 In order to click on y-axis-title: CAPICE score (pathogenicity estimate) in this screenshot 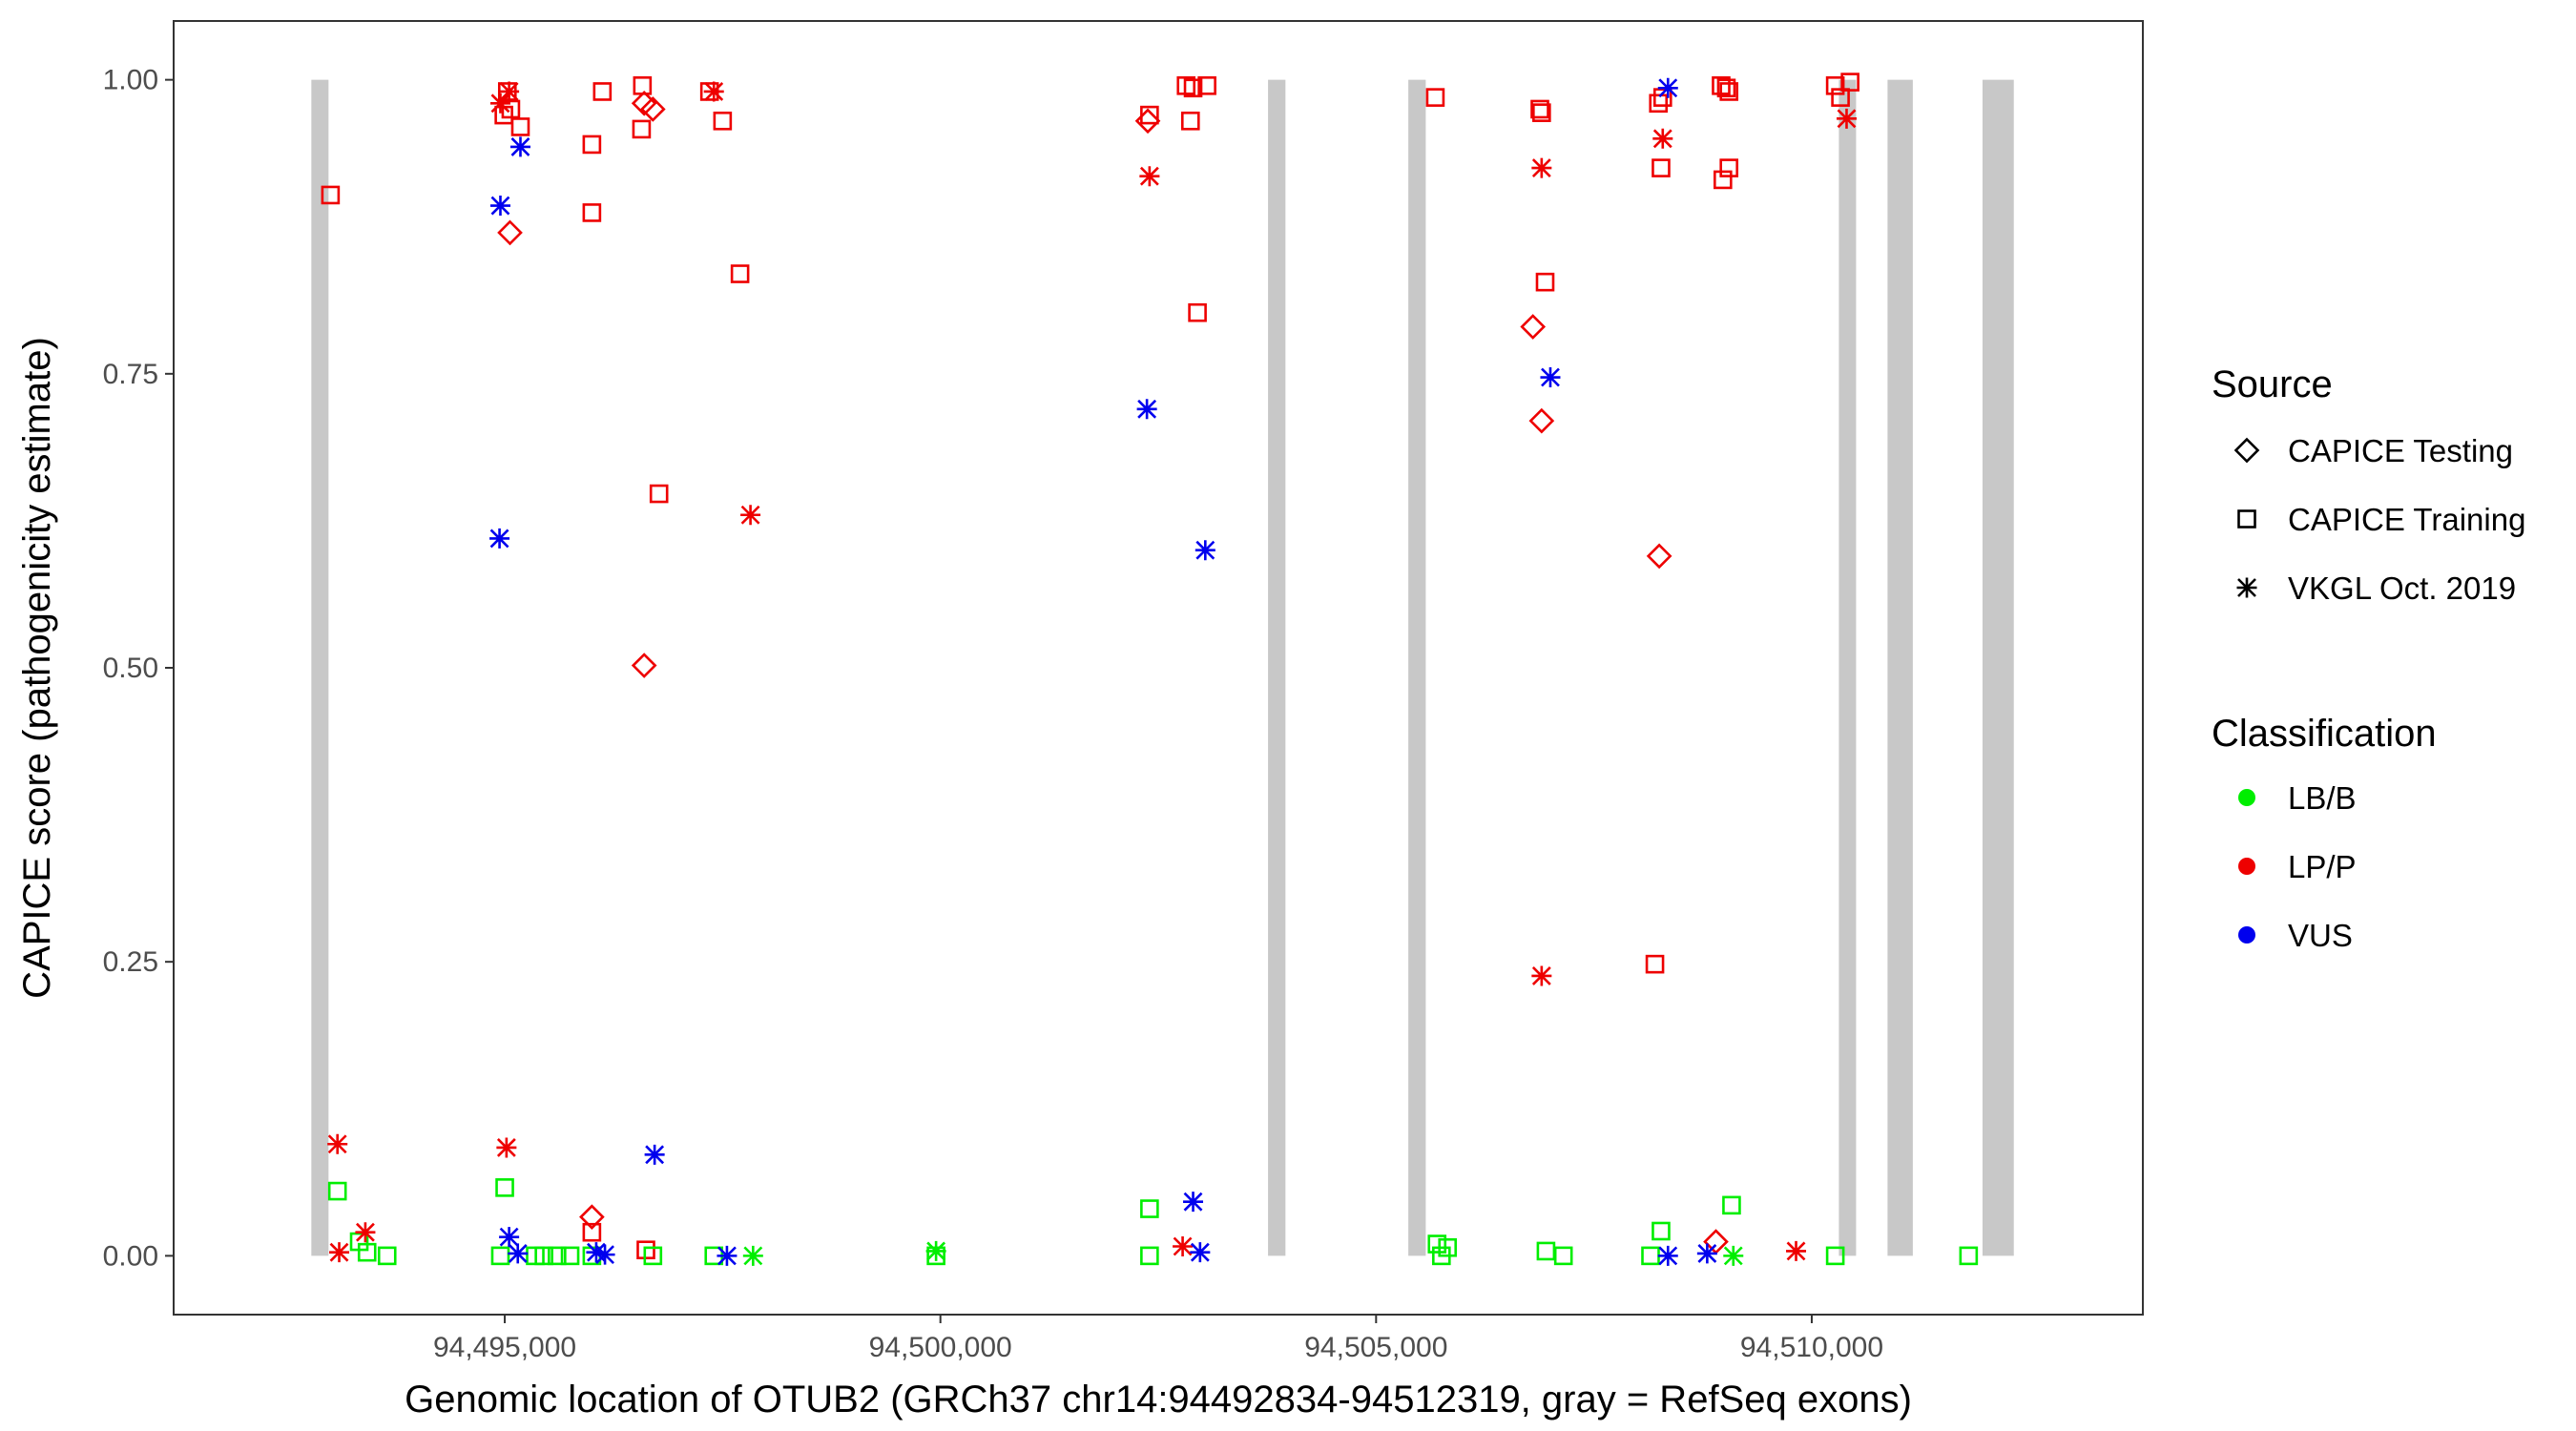, I will do `click(37, 668)`.